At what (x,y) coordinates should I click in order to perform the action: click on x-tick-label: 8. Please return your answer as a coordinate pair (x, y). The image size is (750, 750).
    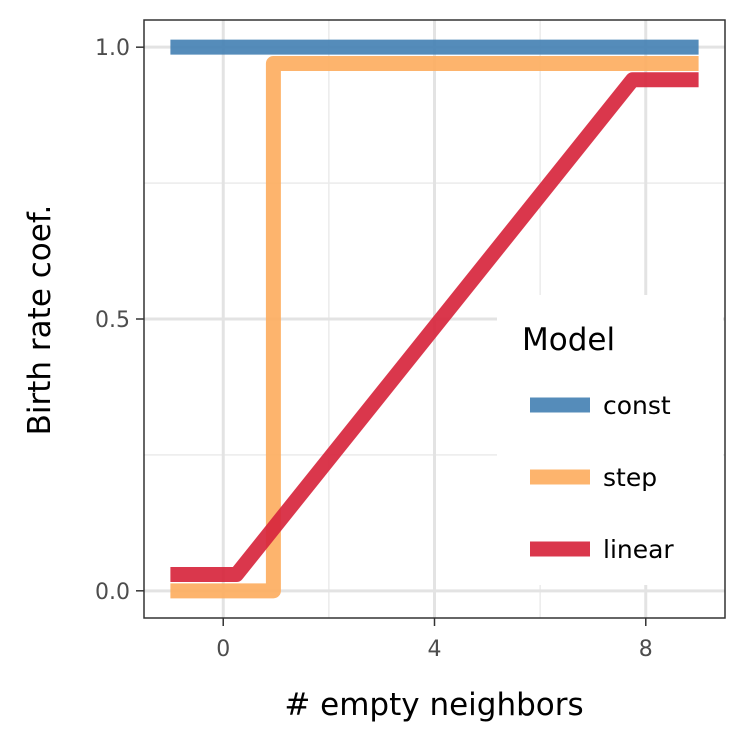
    Looking at the image, I should click on (646, 649).